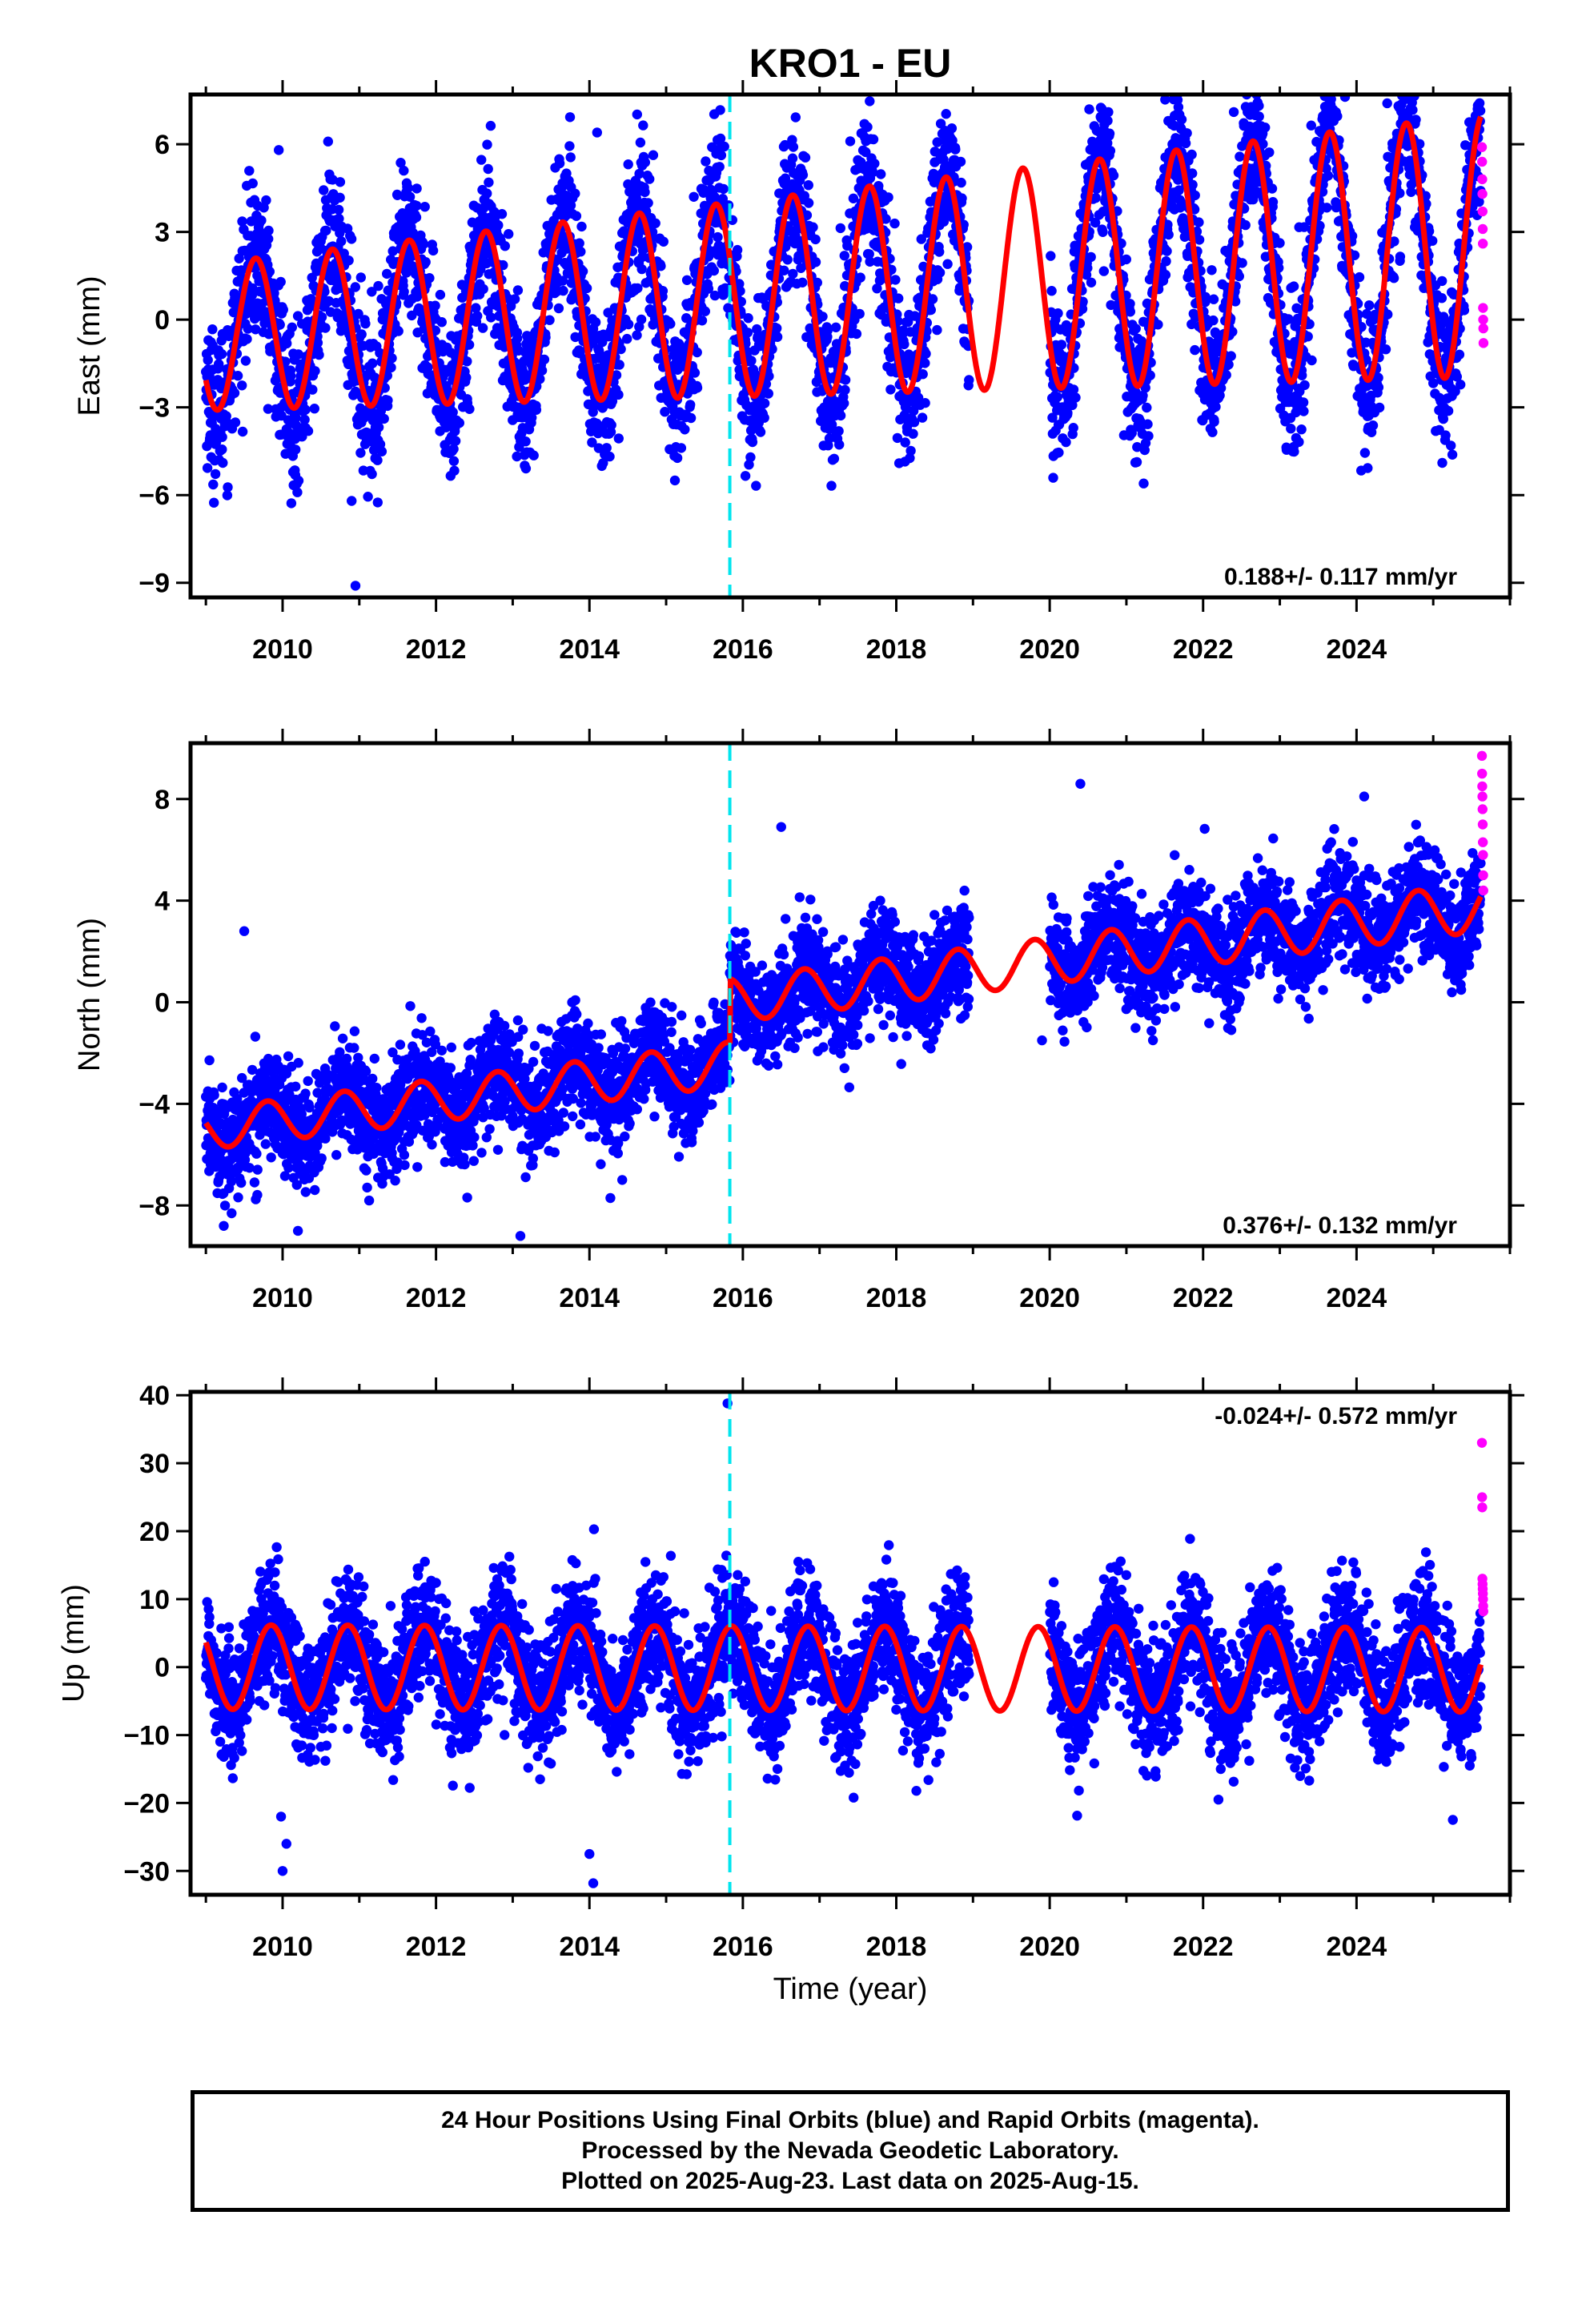 The width and height of the screenshot is (1582, 2324). Describe the element at coordinates (162, 233) in the screenshot. I see `east-y-tick-label: 3` at that location.